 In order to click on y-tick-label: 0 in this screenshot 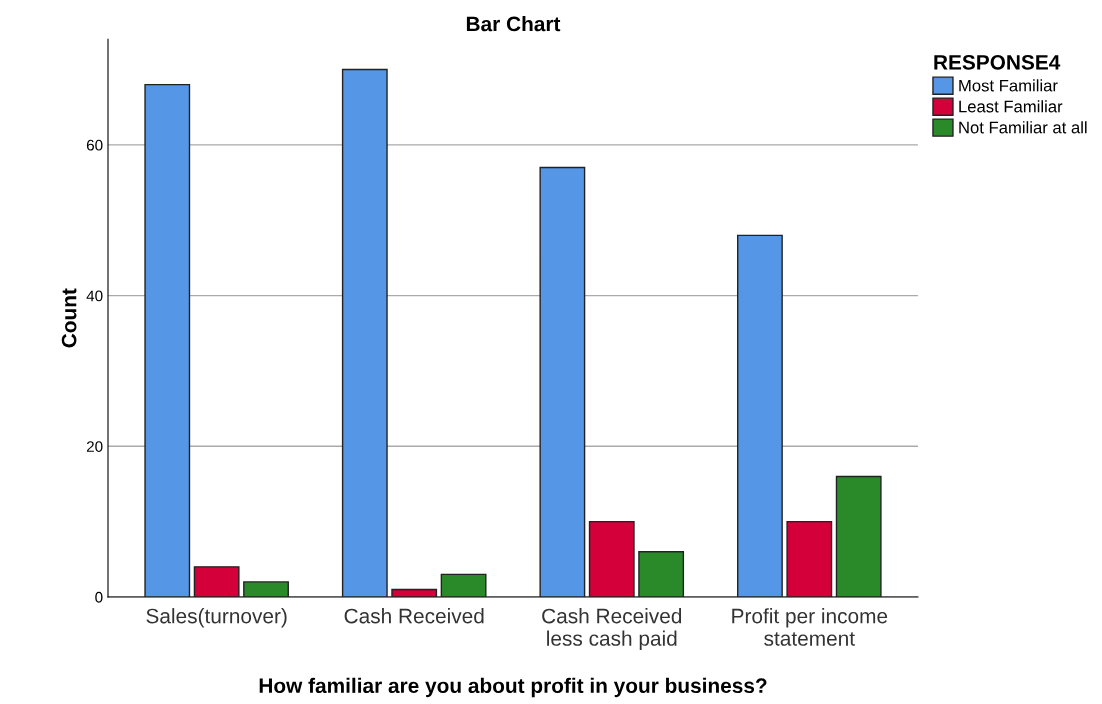, I will do `click(99, 597)`.